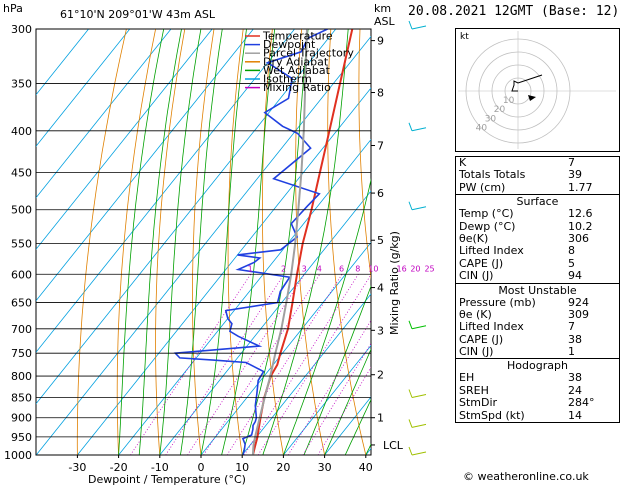 This screenshot has width=629, height=486. What do you see at coordinates (415, 268) in the screenshot?
I see `mixing-ratio-label: 20` at bounding box center [415, 268].